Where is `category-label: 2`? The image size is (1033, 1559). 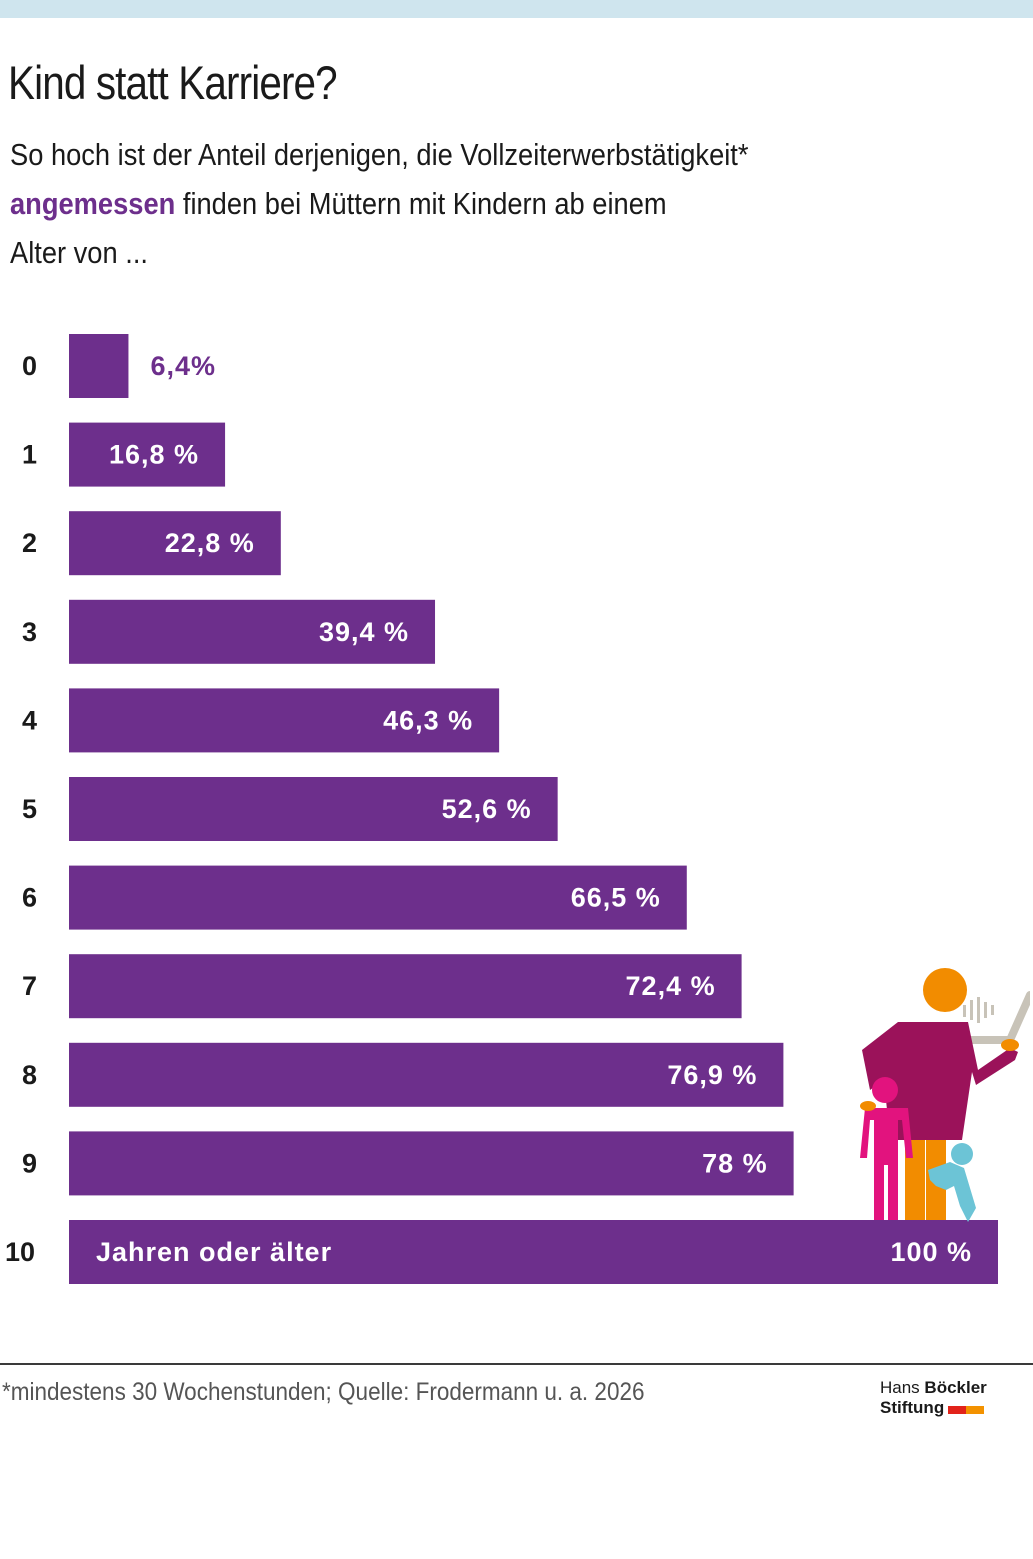
category-label: 2 is located at coordinates (29, 543).